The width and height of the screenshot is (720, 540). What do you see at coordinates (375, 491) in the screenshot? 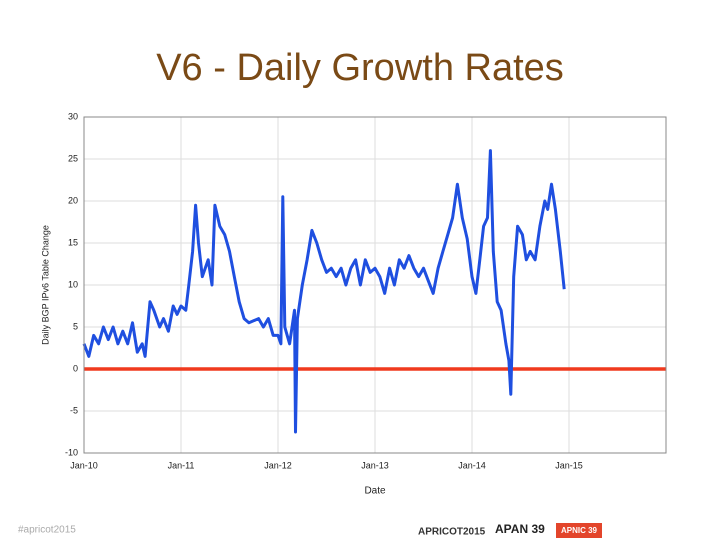
I see `x-axis-label: Date` at bounding box center [375, 491].